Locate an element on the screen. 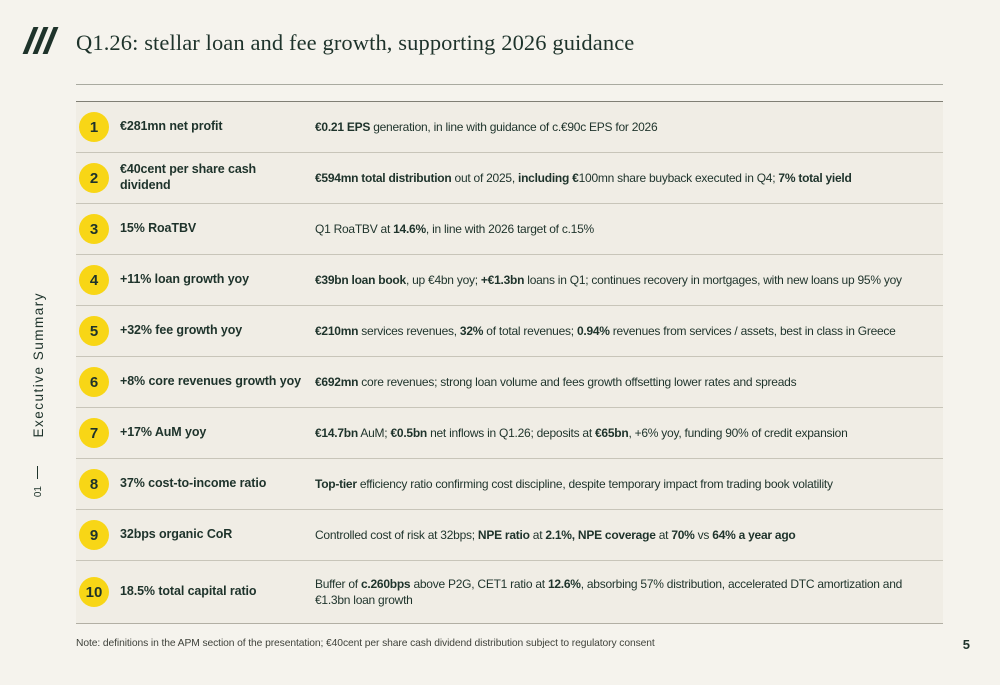  row-number-cell: 7 is located at coordinates (98, 433).